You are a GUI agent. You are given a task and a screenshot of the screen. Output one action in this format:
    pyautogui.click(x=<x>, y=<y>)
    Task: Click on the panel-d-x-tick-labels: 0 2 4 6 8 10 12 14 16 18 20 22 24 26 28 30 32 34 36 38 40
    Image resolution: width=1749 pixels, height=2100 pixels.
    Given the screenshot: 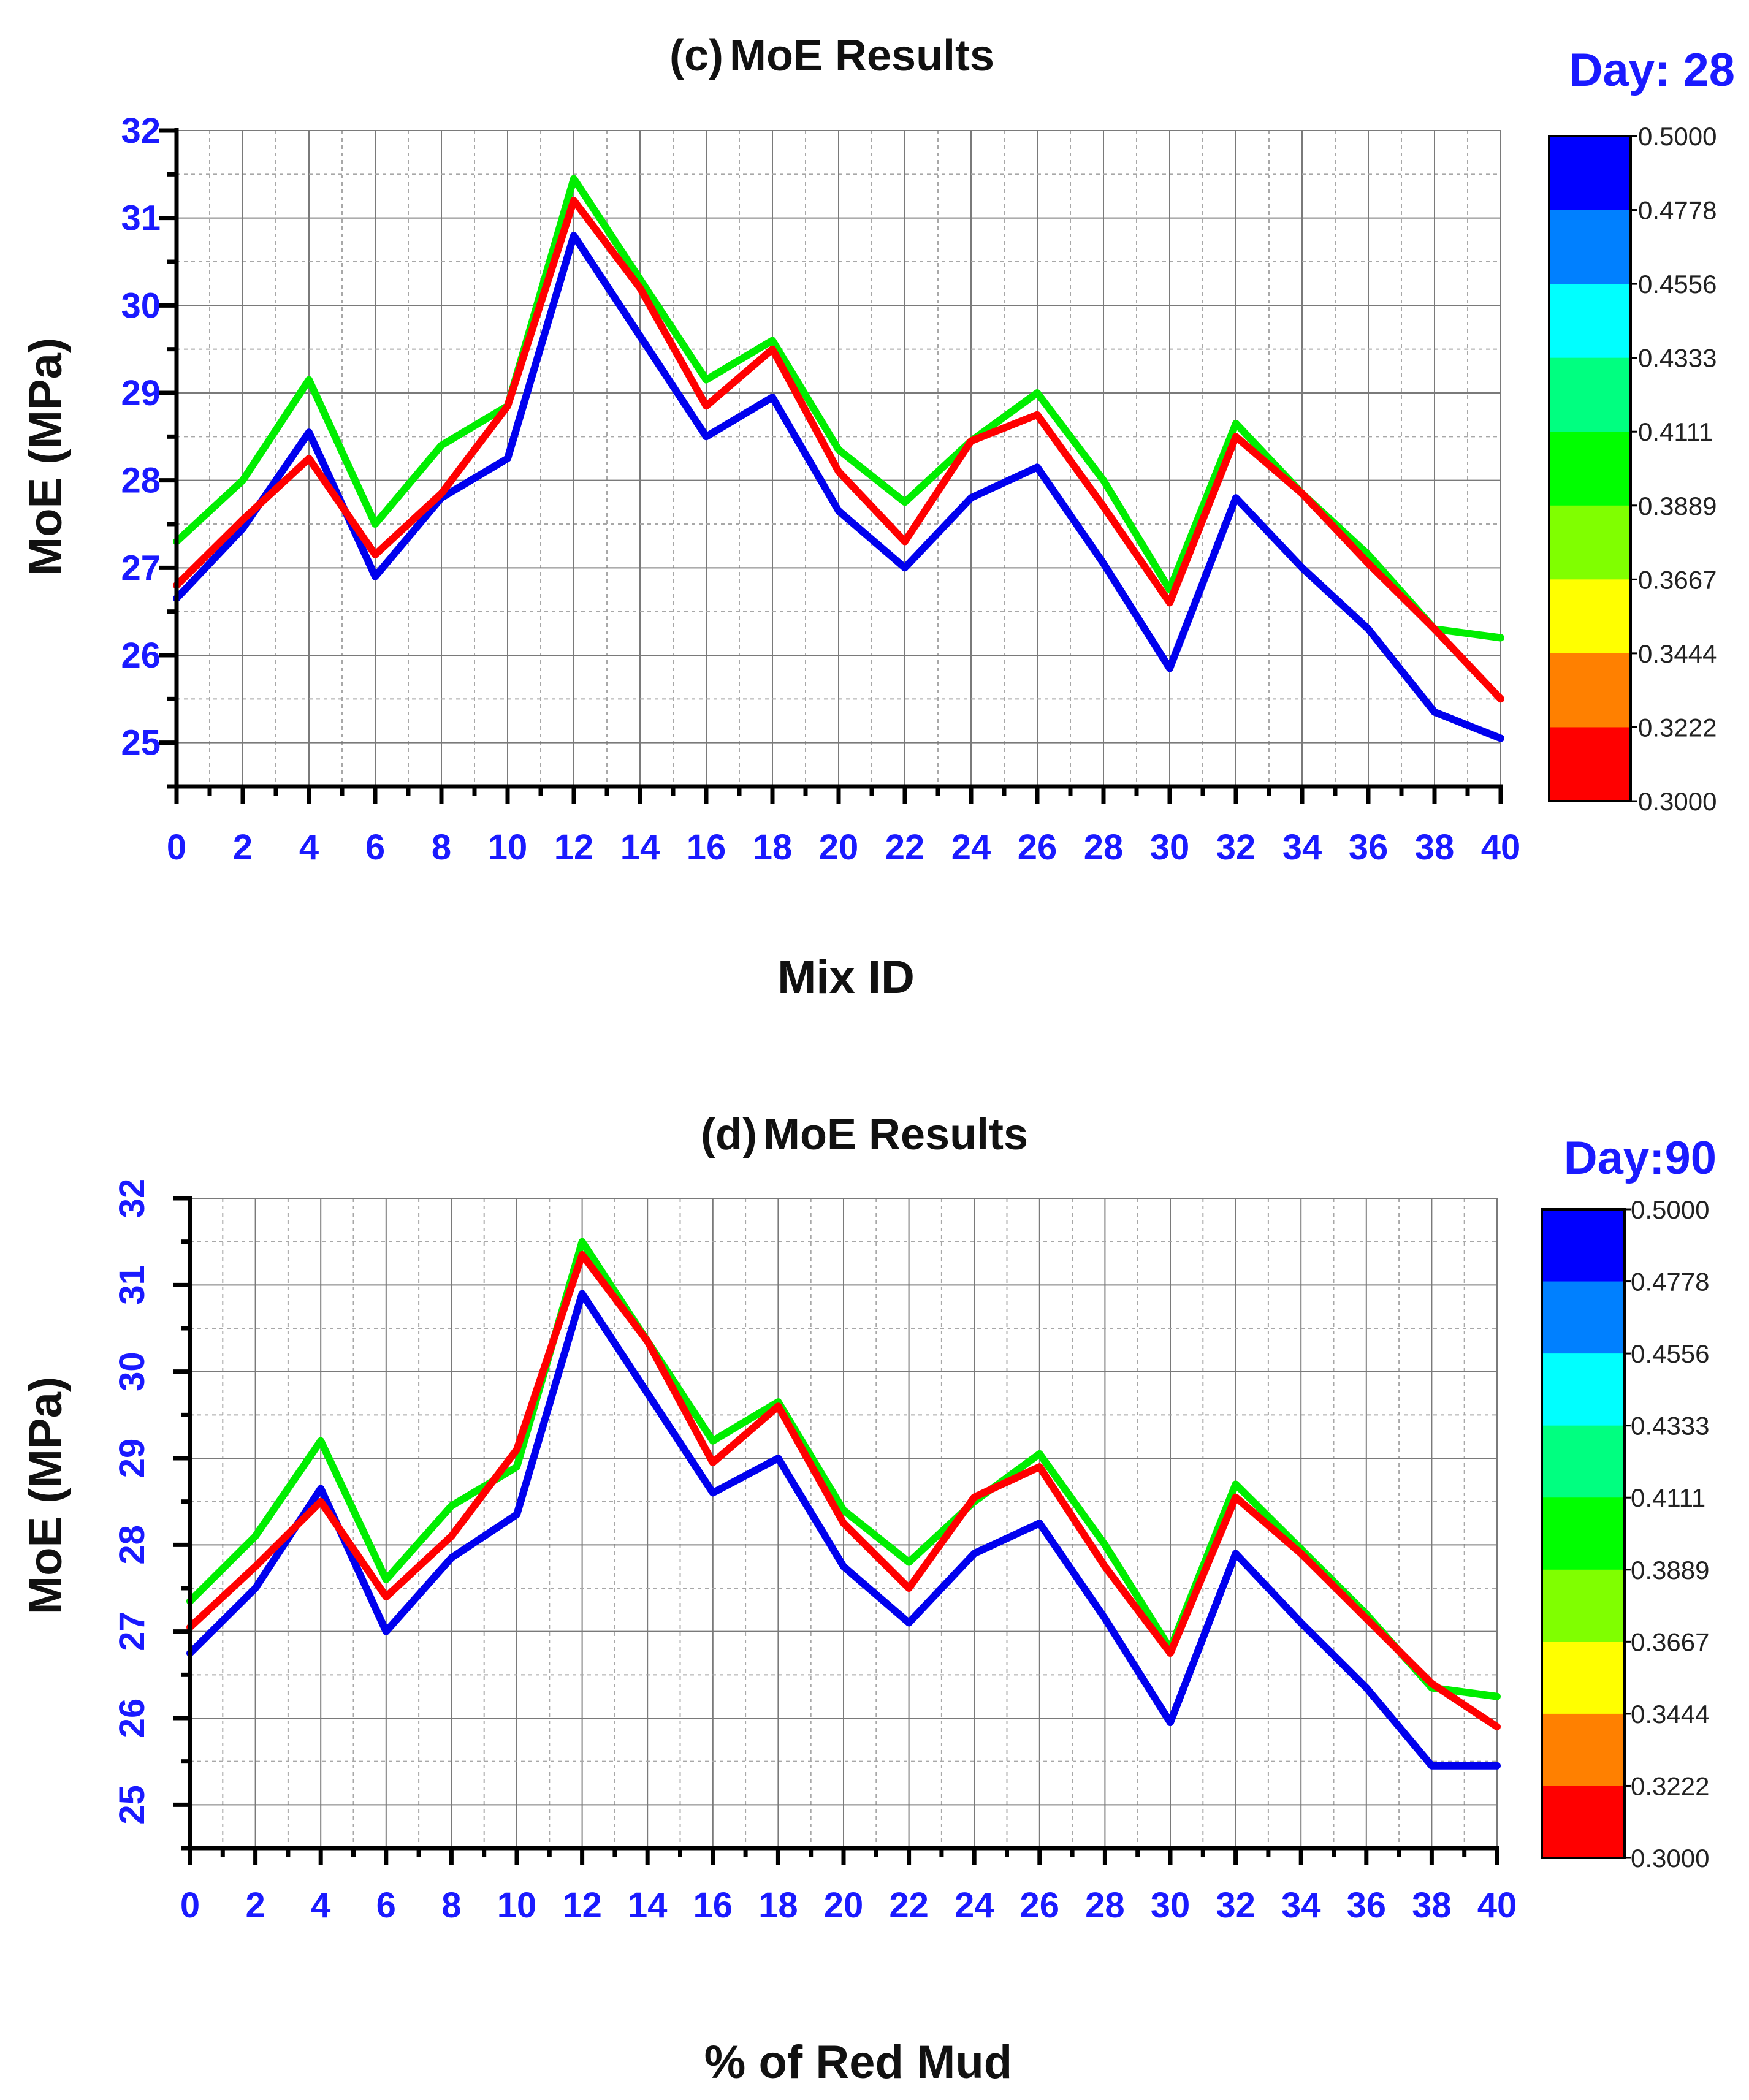 What is the action you would take?
    pyautogui.click(x=848, y=1905)
    